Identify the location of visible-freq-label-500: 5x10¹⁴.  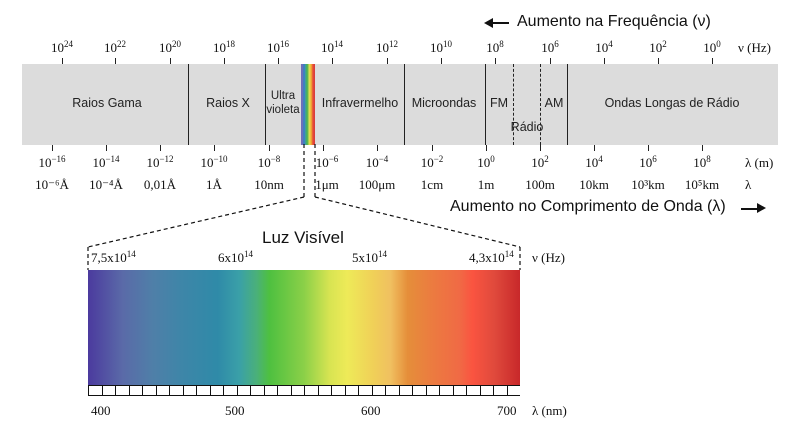
(369, 258).